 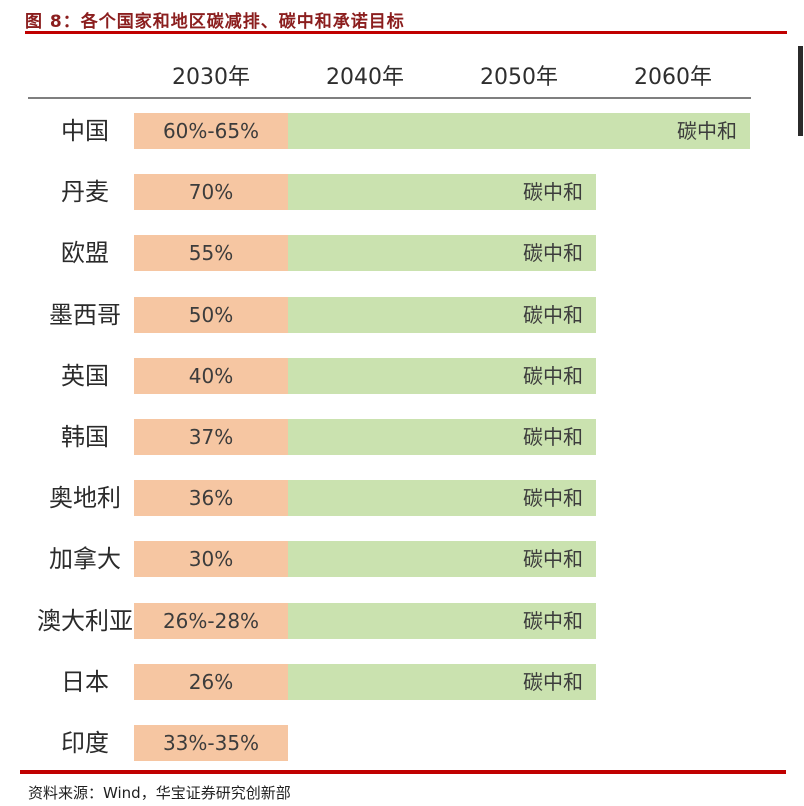 What do you see at coordinates (211, 498) in the screenshot?
I see `reduction-target-bar: 36%` at bounding box center [211, 498].